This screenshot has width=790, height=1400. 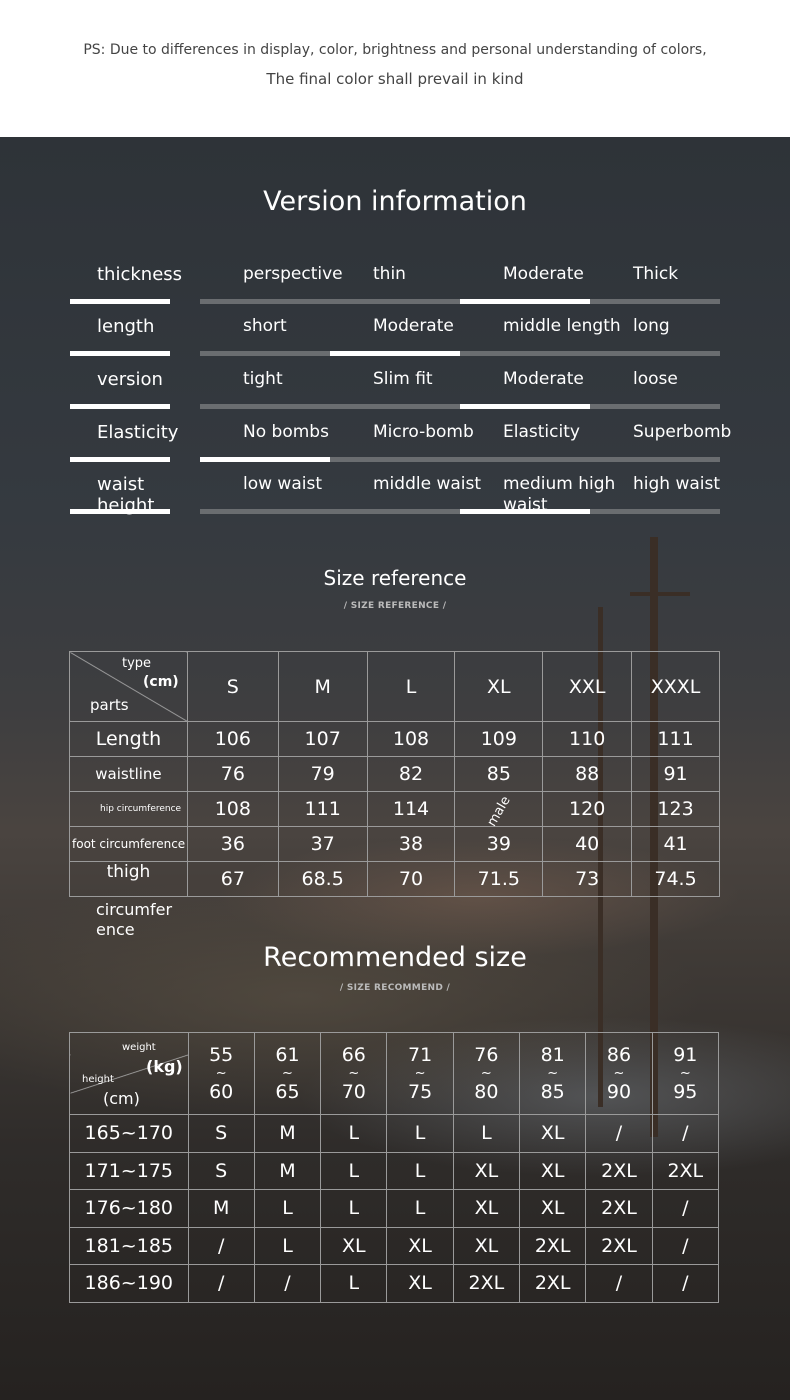 What do you see at coordinates (395, 606) in the screenshot?
I see `size-reference-subtitle: / SIZE REFERENCE /` at bounding box center [395, 606].